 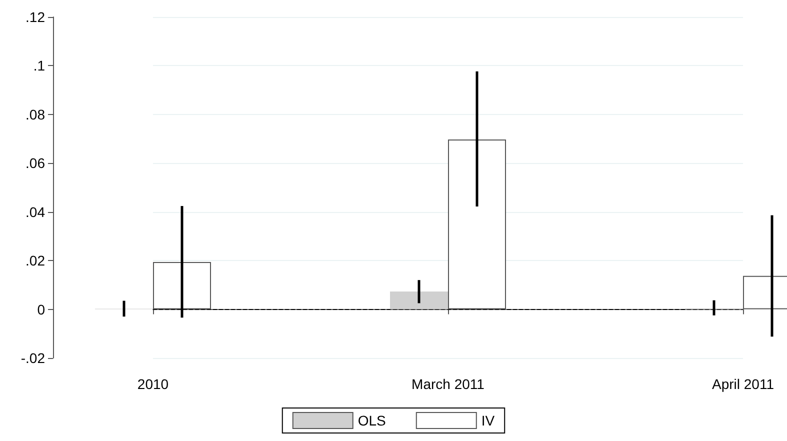 I want to click on y-tick-label: .08, so click(x=36, y=114).